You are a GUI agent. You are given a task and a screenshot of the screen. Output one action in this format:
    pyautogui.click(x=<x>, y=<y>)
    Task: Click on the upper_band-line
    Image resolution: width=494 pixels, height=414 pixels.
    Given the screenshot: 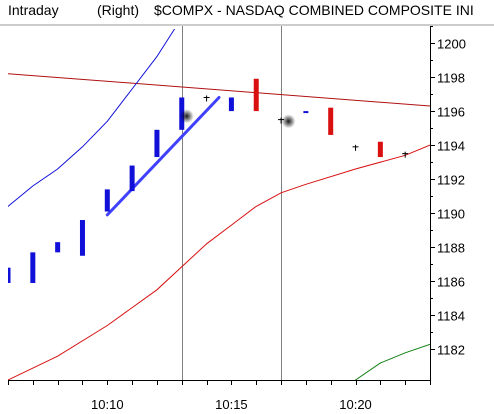 What is the action you would take?
    pyautogui.click(x=91, y=117)
    